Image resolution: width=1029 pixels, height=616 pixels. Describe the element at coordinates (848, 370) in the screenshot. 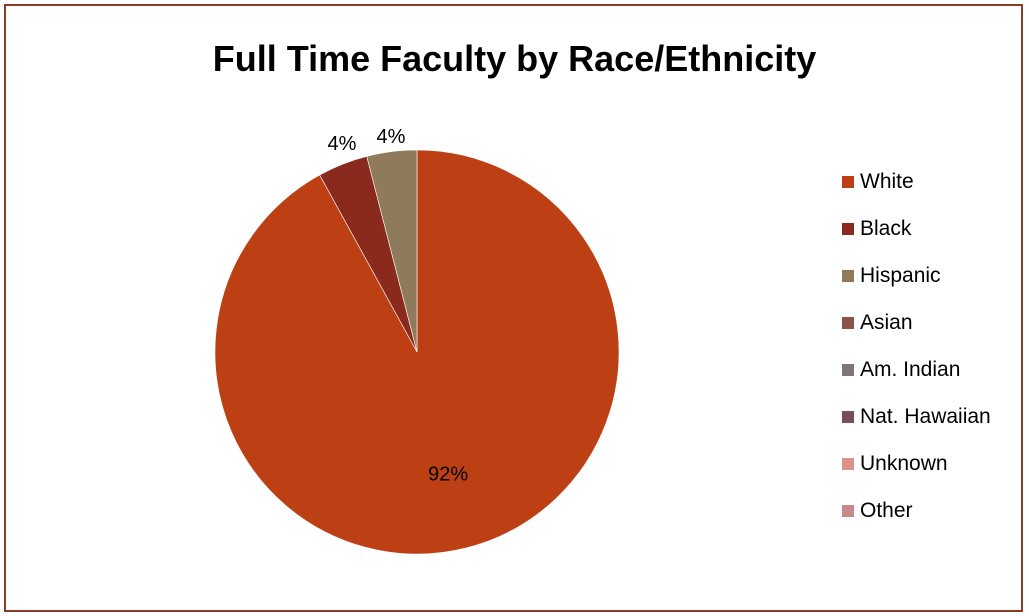

I see `legend-swatch-am-indian` at that location.